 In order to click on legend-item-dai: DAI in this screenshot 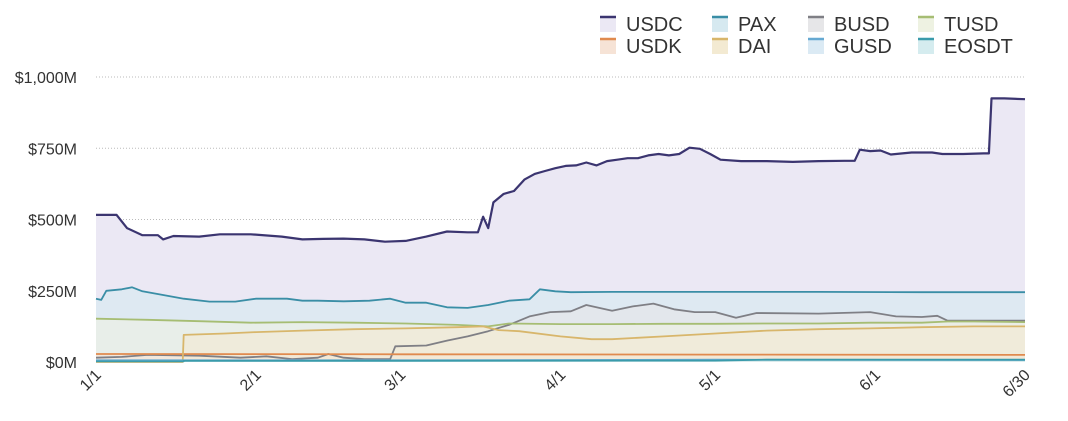, I will do `click(741, 47)`.